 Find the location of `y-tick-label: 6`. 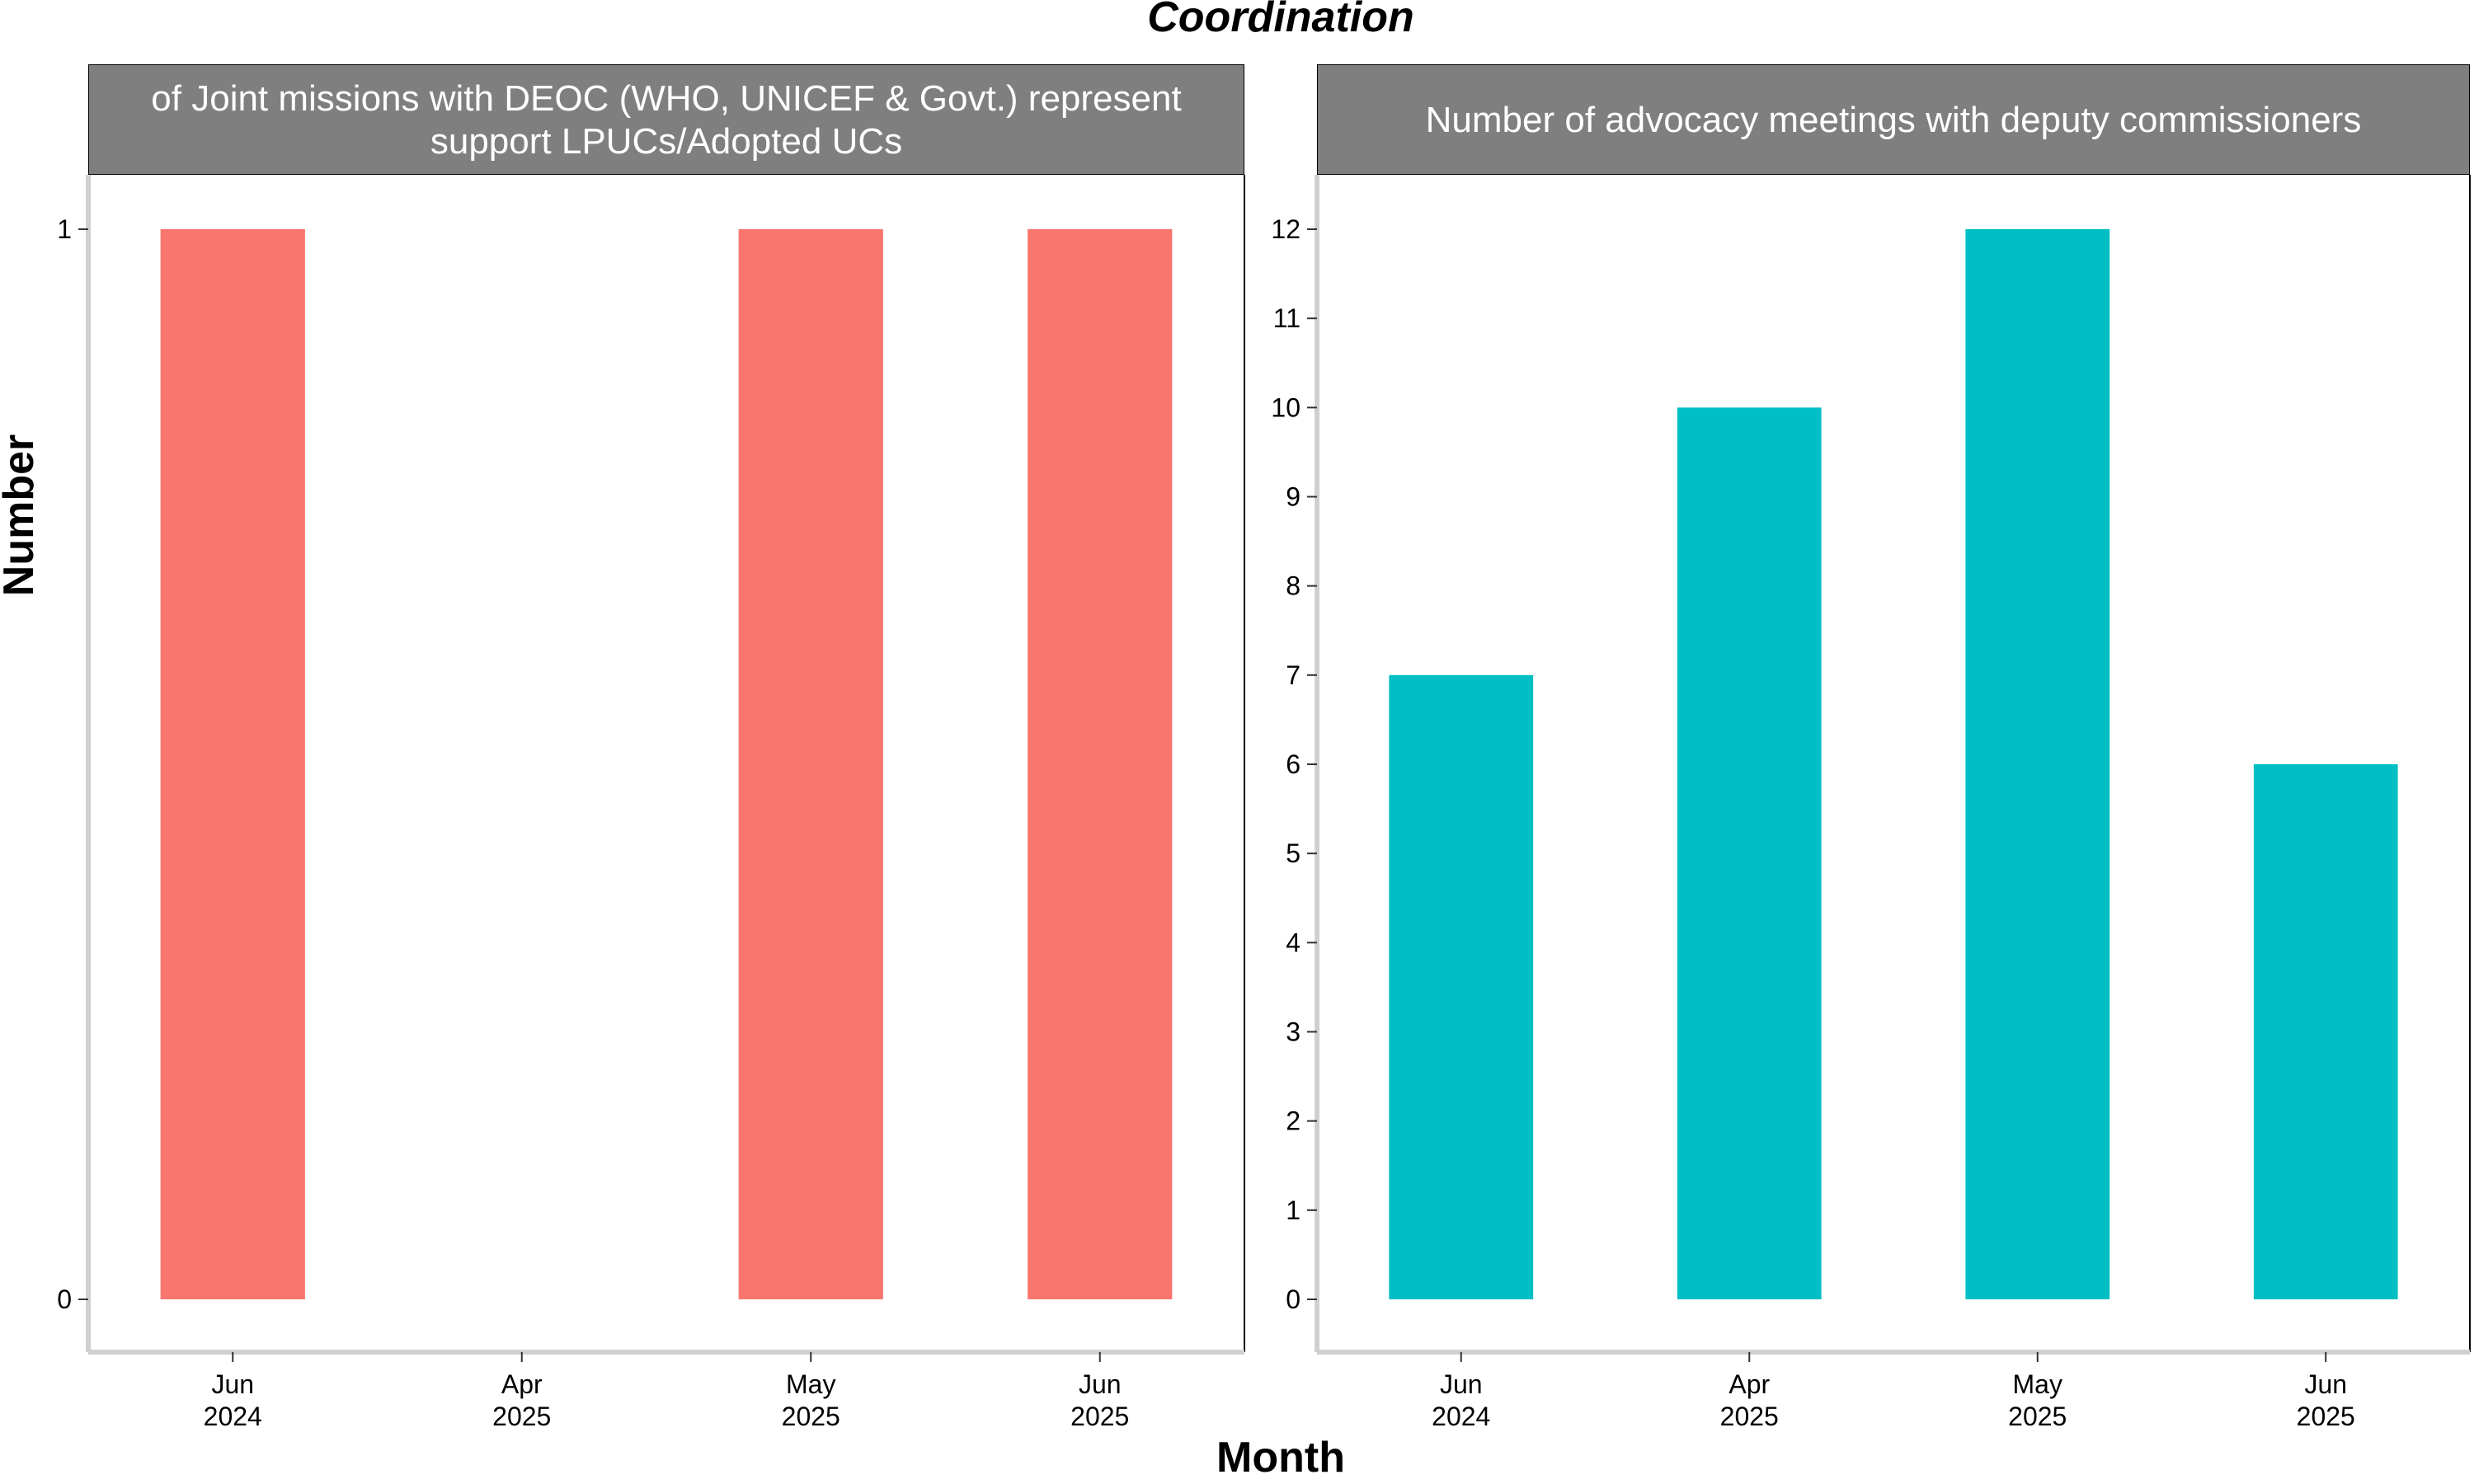

y-tick-label: 6 is located at coordinates (1293, 764).